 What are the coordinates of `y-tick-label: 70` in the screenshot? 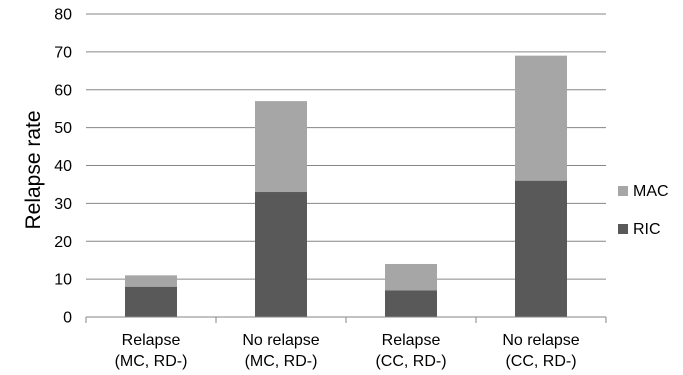 It's located at (63, 52).